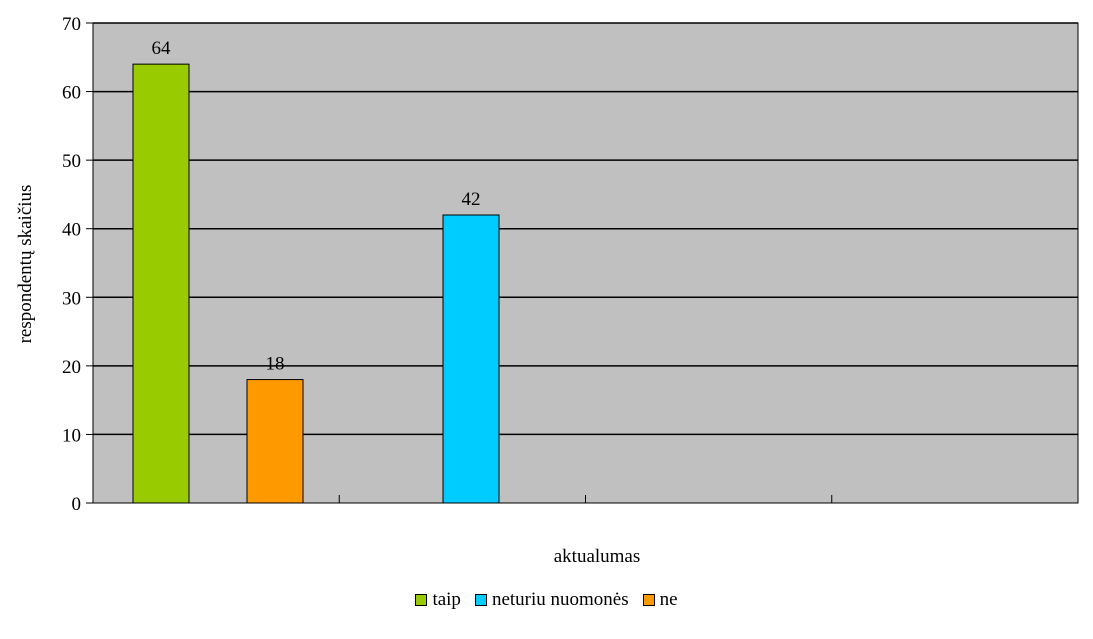 This screenshot has width=1093, height=639. I want to click on data-label-taip: 64, so click(162, 48).